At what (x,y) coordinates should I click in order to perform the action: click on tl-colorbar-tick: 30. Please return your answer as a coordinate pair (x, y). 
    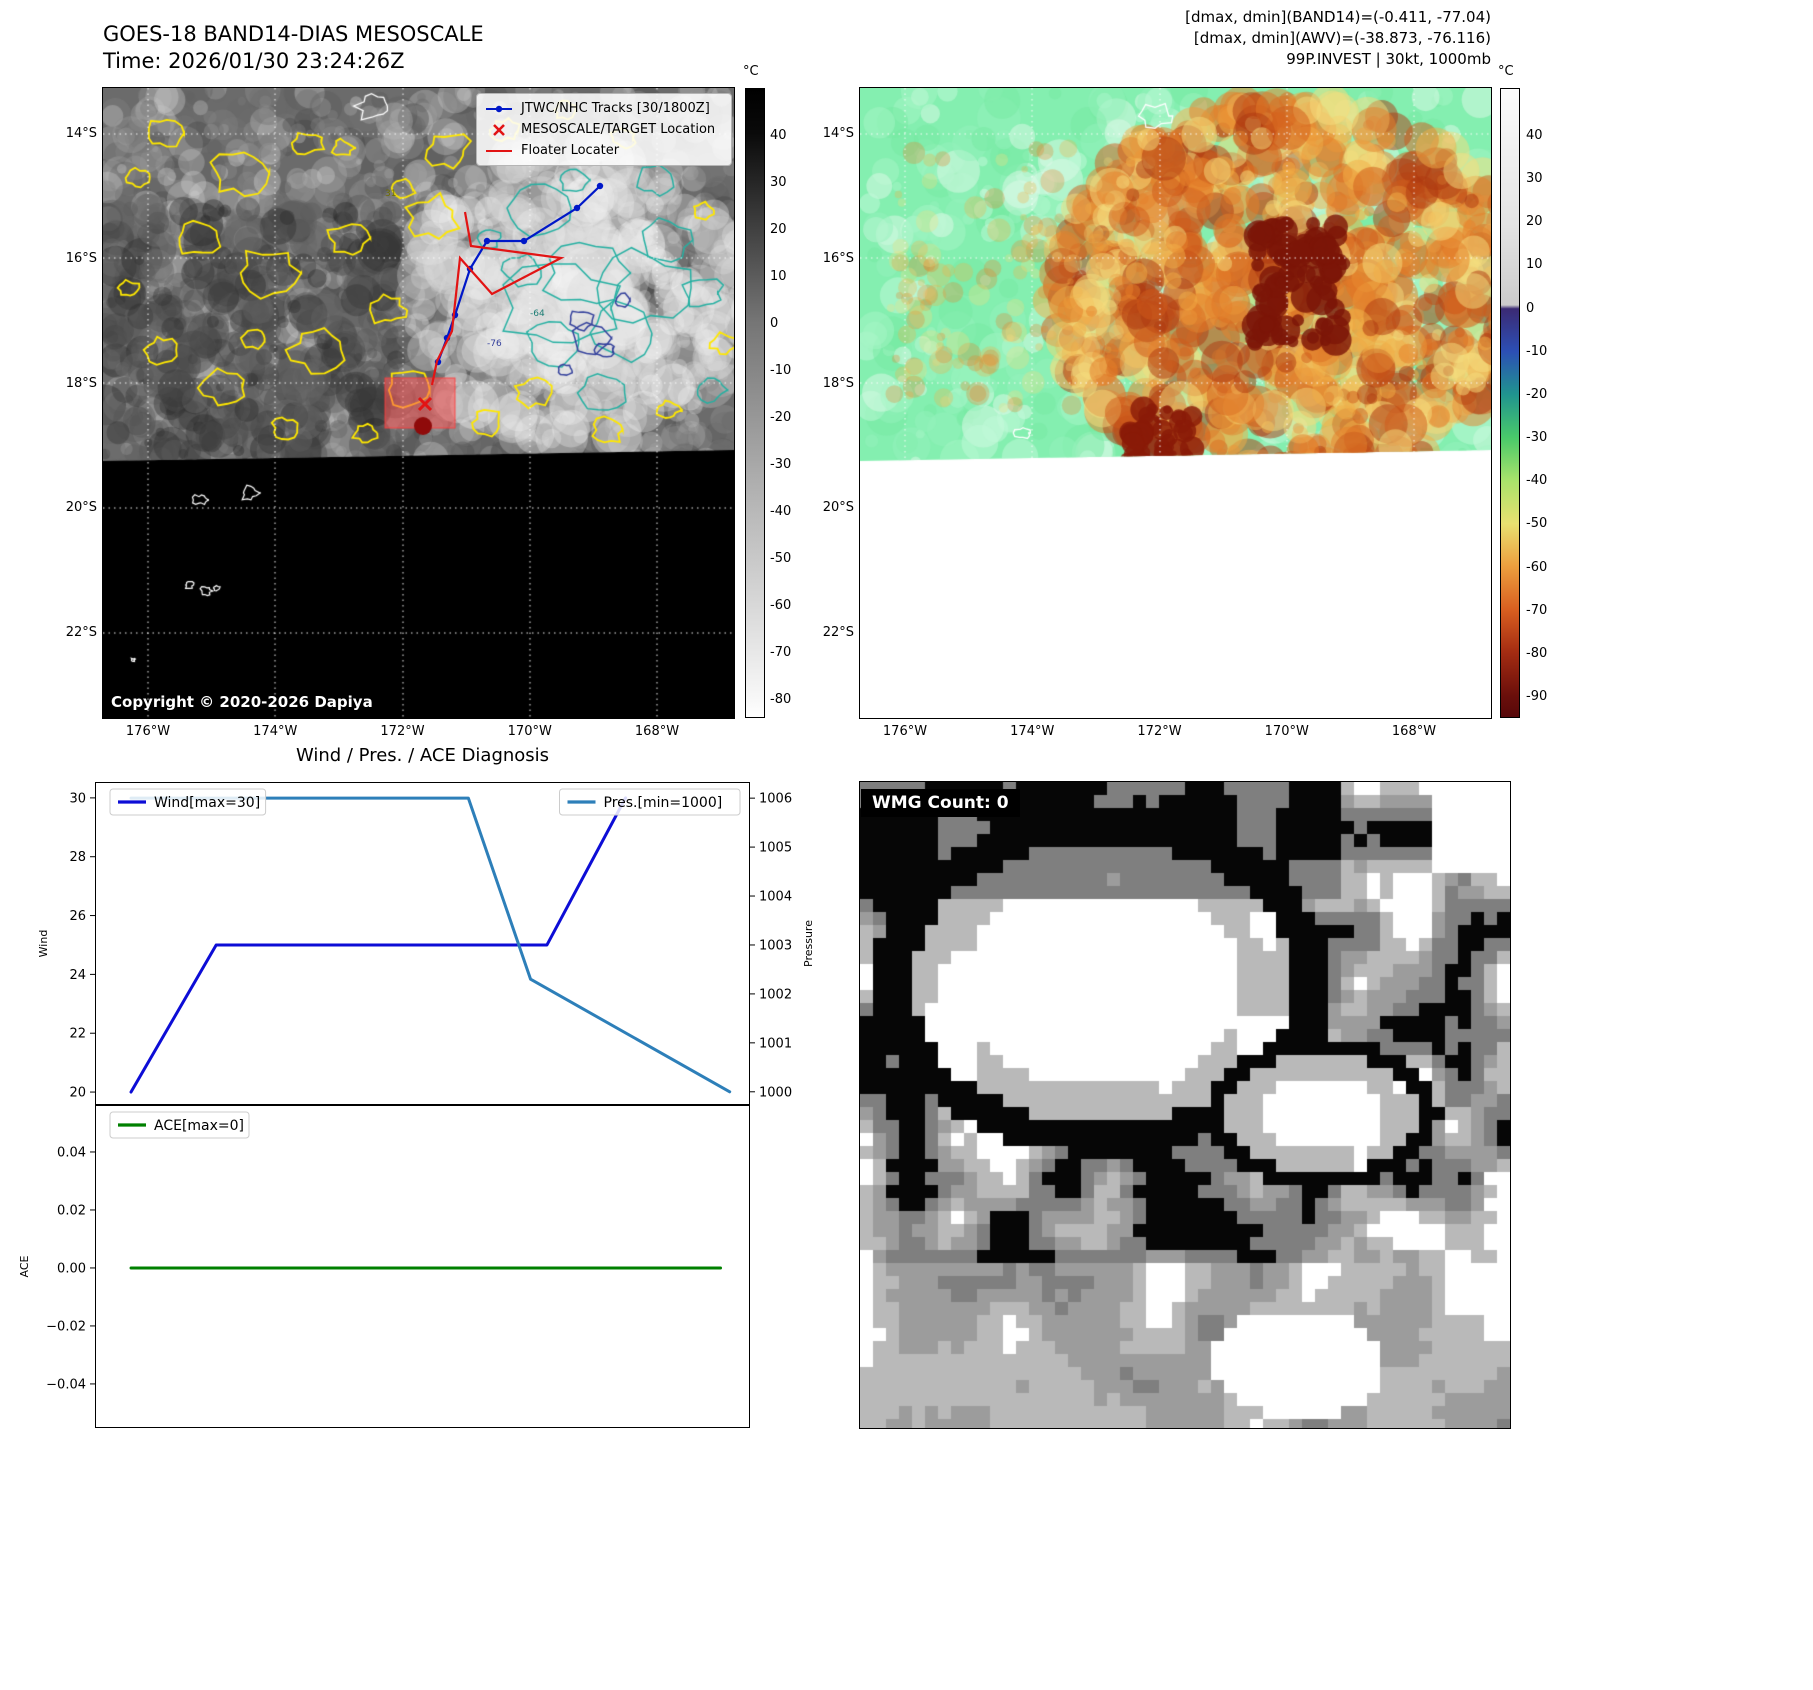
    Looking at the image, I should click on (778, 182).